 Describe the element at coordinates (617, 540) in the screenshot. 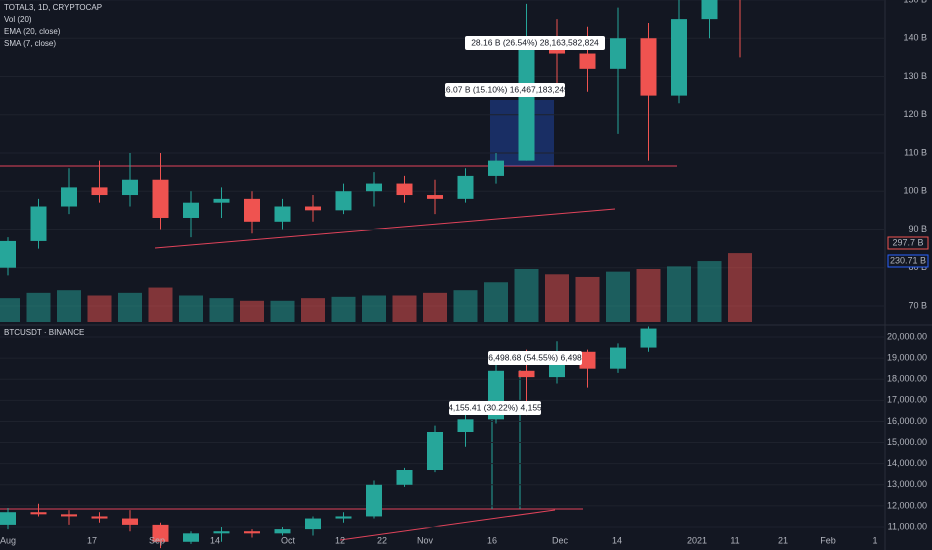

I see `x-tick-label: 14` at that location.